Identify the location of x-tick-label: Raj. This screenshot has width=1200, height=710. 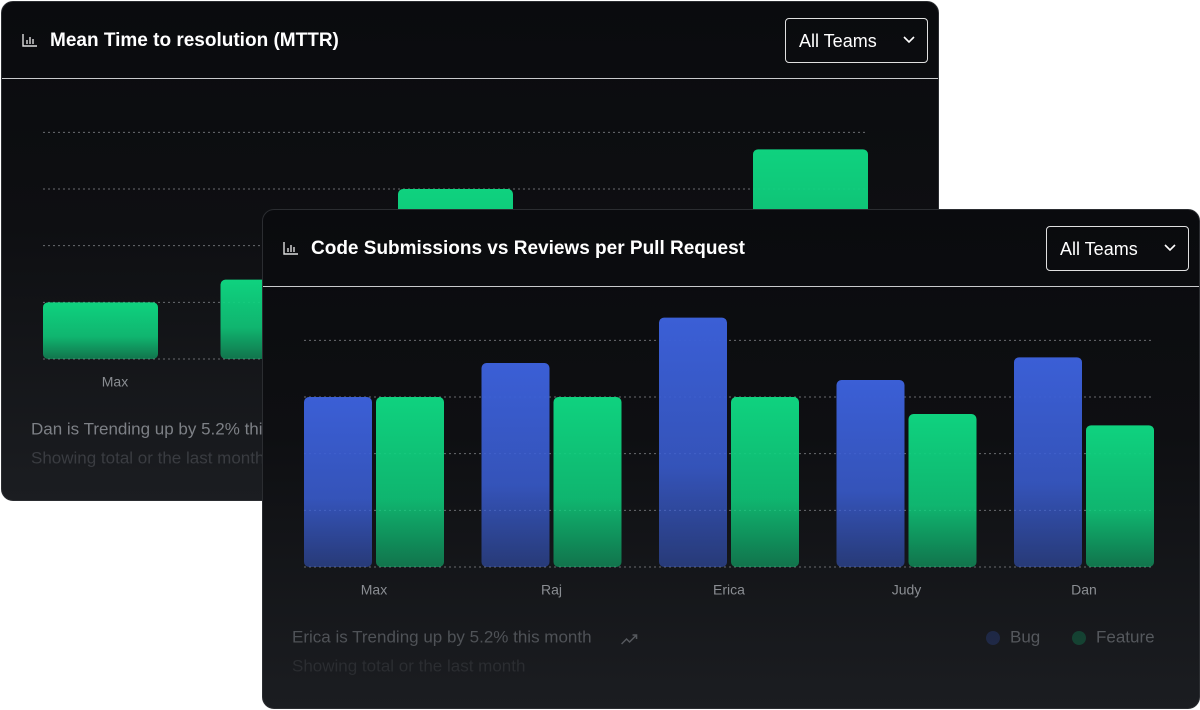
(551, 590).